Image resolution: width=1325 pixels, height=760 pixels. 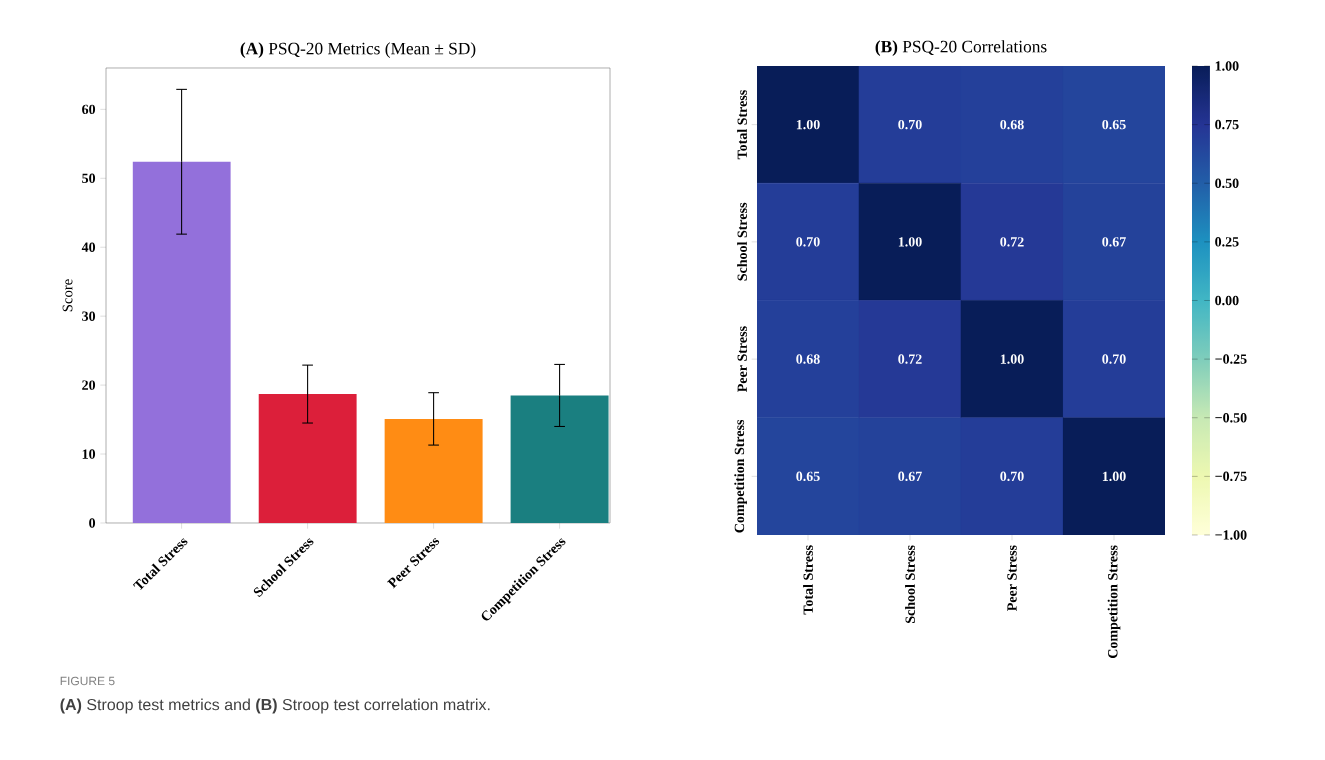 I want to click on chart-title: (A) PSQ-20 Metrics (Mean ± SD), so click(x=358, y=50).